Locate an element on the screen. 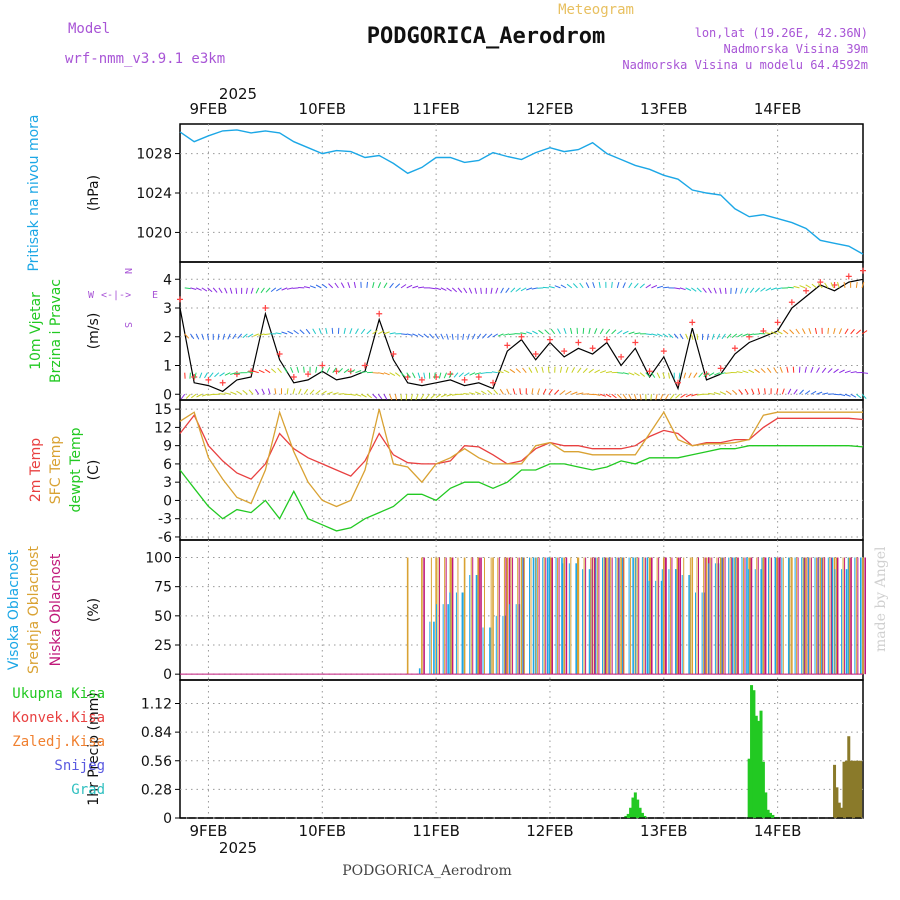 The image size is (900, 900). compass-south: S is located at coordinates (127, 325).